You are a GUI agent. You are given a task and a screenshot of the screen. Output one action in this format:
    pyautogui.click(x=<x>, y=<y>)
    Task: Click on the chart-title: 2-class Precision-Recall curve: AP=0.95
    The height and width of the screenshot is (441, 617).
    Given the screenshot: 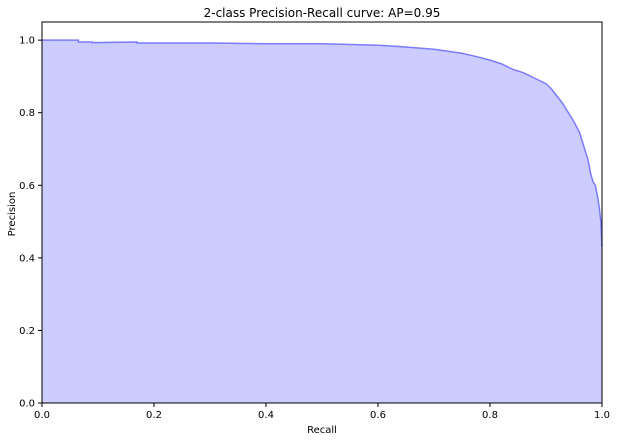 What is the action you would take?
    pyautogui.click(x=322, y=13)
    